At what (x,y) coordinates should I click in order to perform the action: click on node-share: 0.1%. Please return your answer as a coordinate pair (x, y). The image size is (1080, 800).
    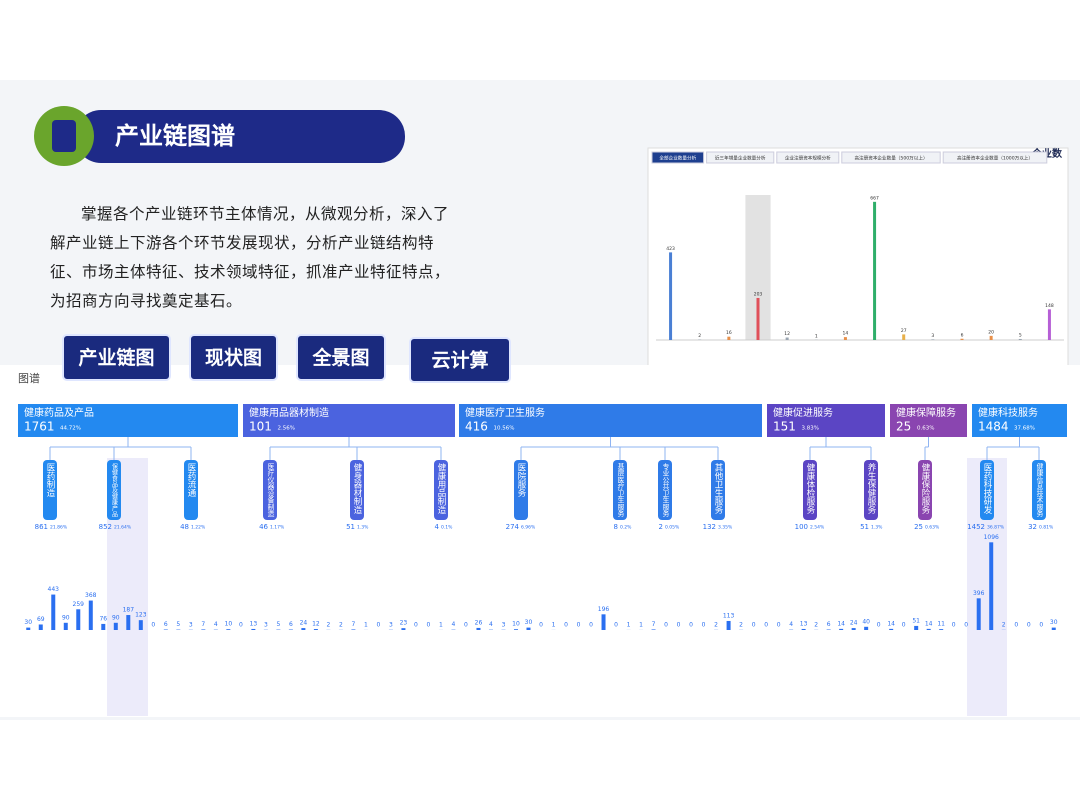
    Looking at the image, I should click on (447, 528).